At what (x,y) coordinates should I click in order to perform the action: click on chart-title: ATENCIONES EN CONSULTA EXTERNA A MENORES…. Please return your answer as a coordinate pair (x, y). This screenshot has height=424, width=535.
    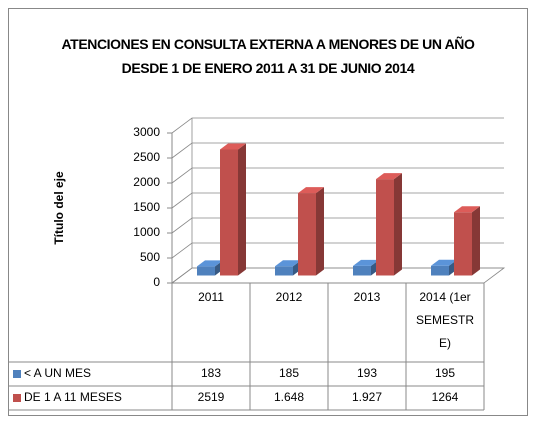
    Looking at the image, I should click on (268, 56).